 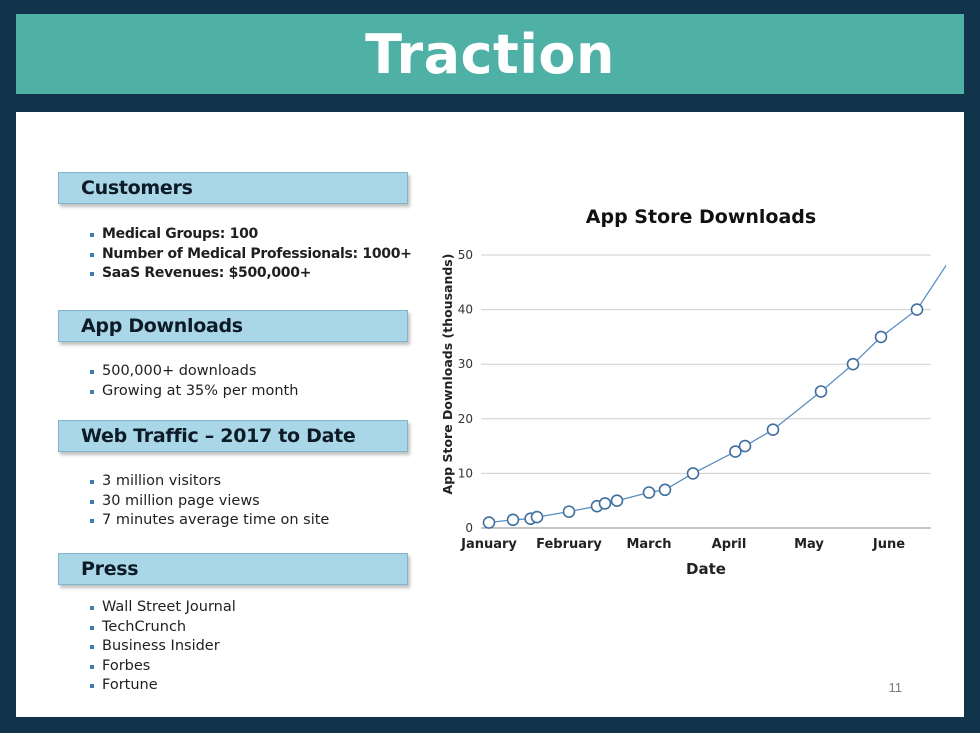 What do you see at coordinates (208, 482) in the screenshot?
I see `list-item: 3 million visitors` at bounding box center [208, 482].